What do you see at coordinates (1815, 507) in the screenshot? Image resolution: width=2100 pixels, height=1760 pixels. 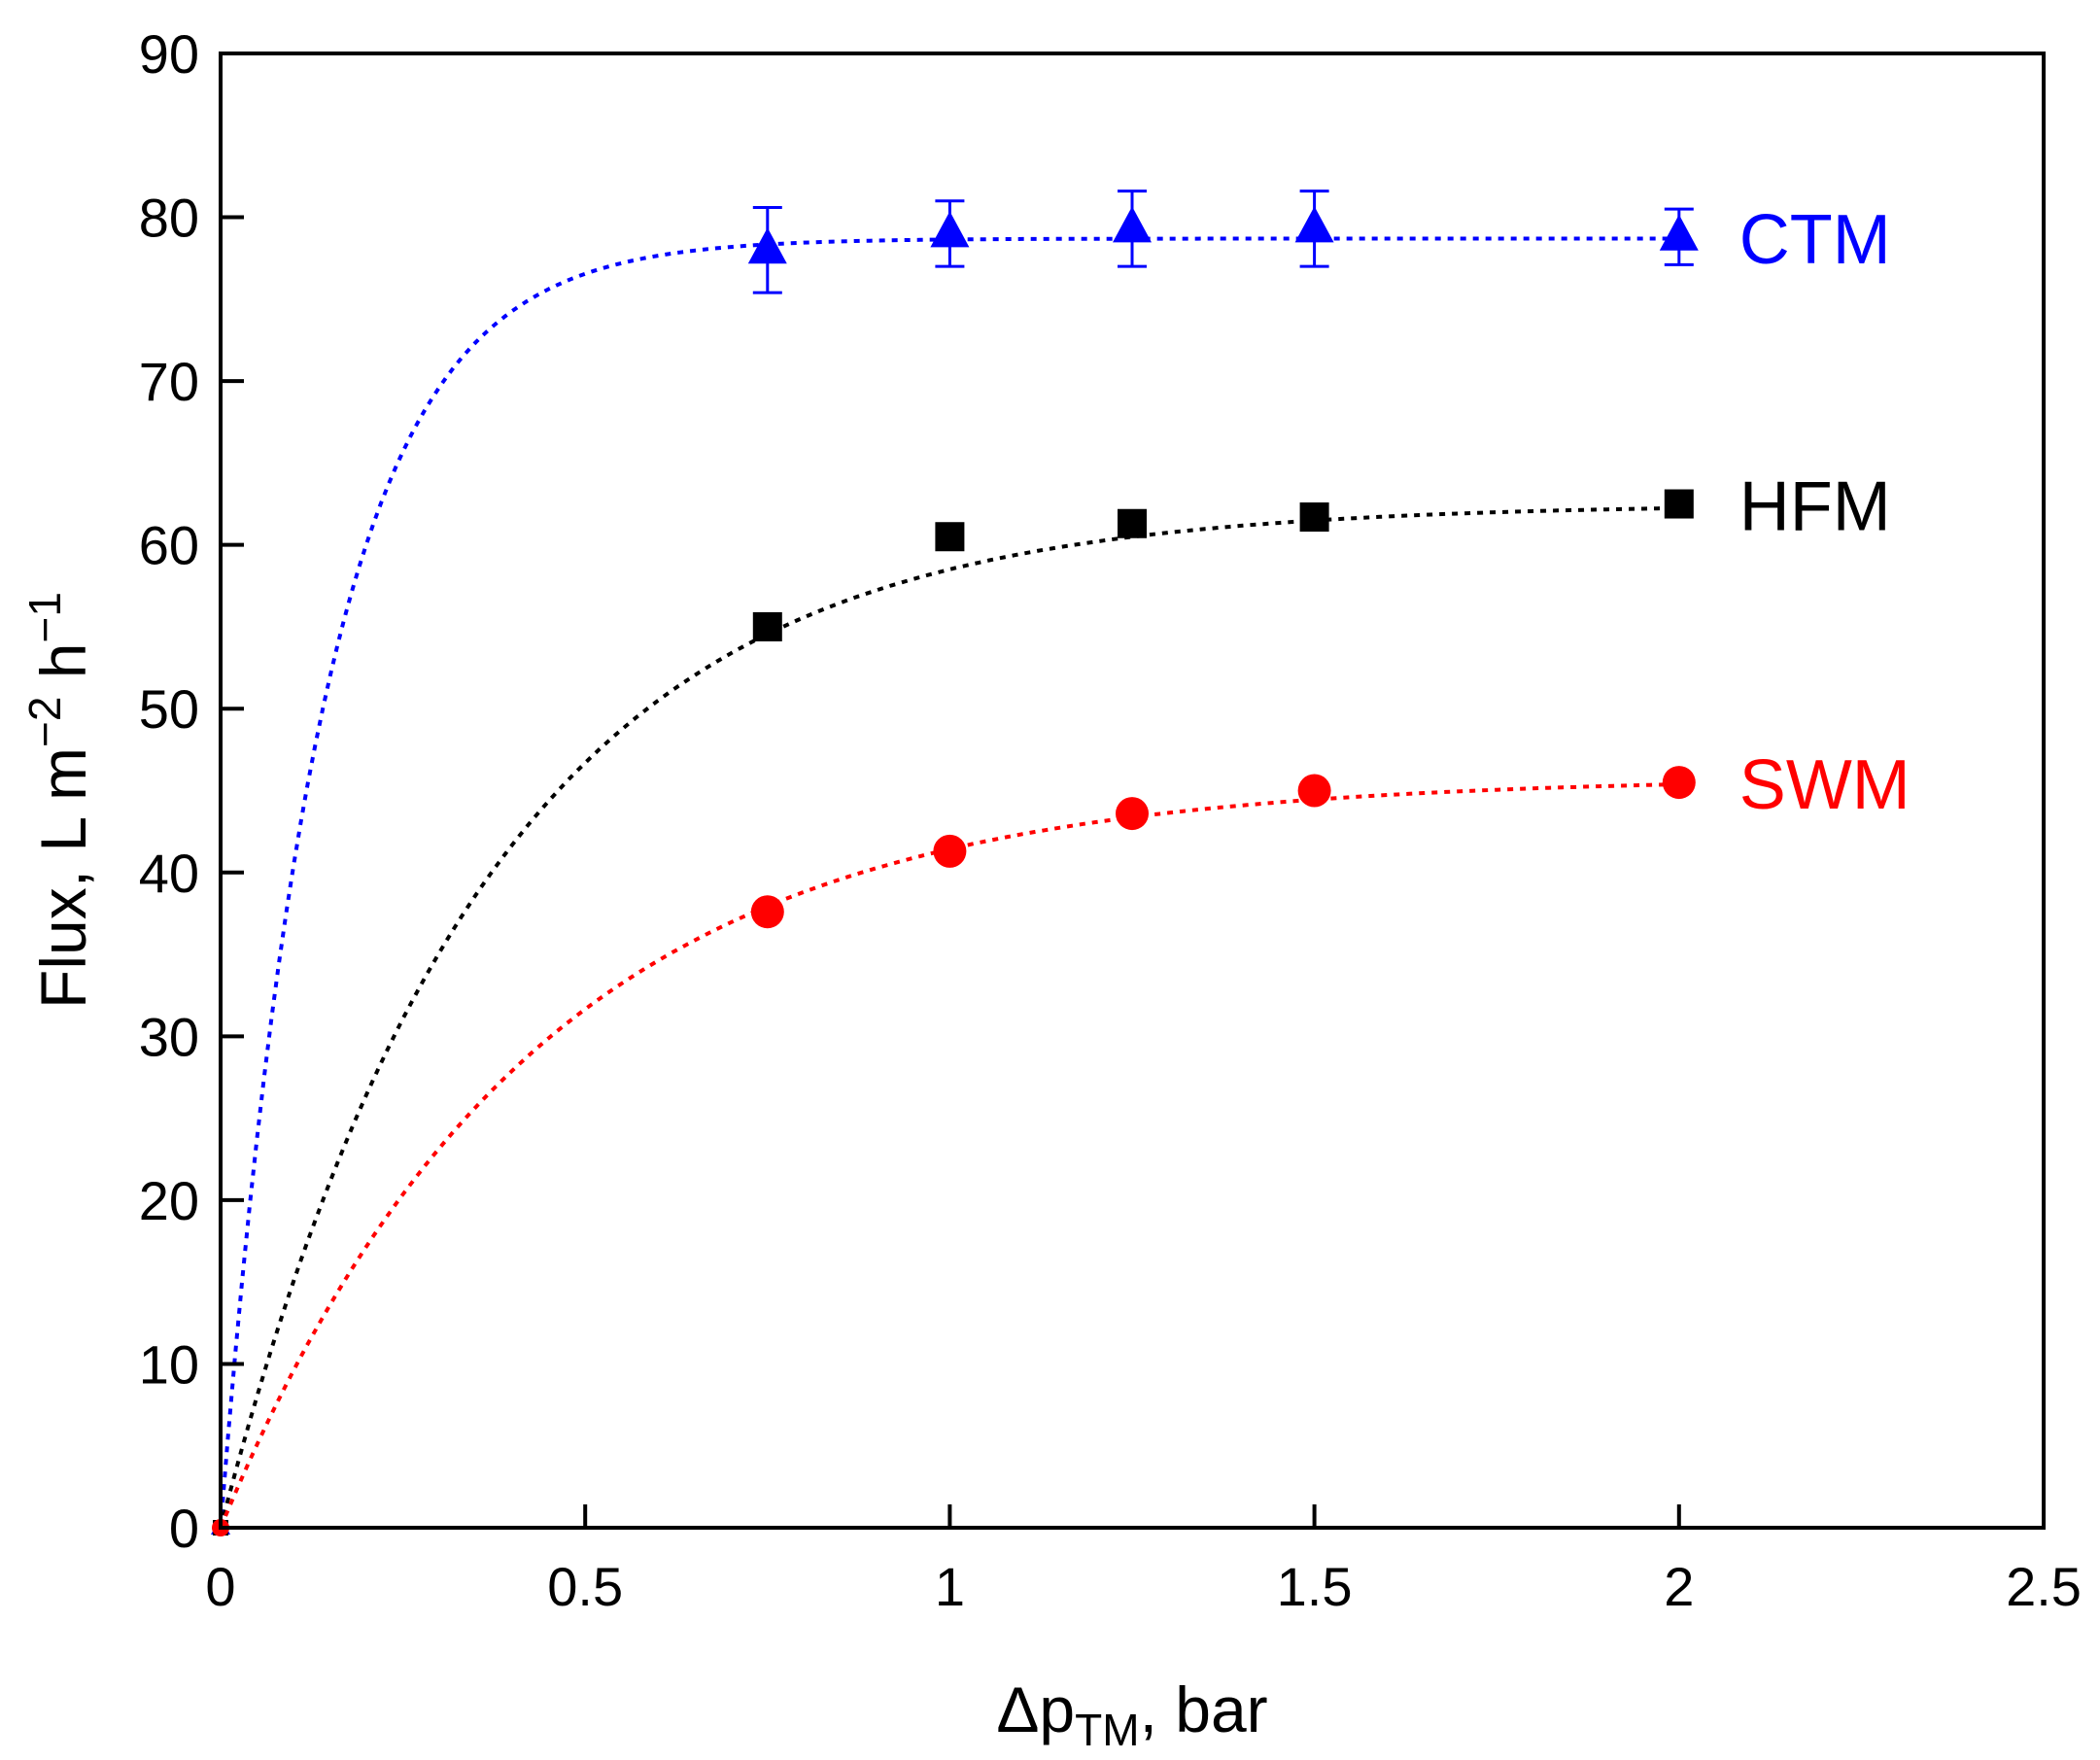 I see `hfm-series-label: HFM` at bounding box center [1815, 507].